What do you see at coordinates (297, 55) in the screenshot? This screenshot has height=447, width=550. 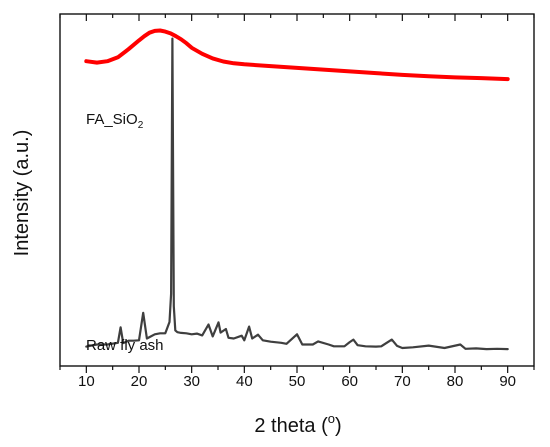 I see `series-line-fa-sio2` at bounding box center [297, 55].